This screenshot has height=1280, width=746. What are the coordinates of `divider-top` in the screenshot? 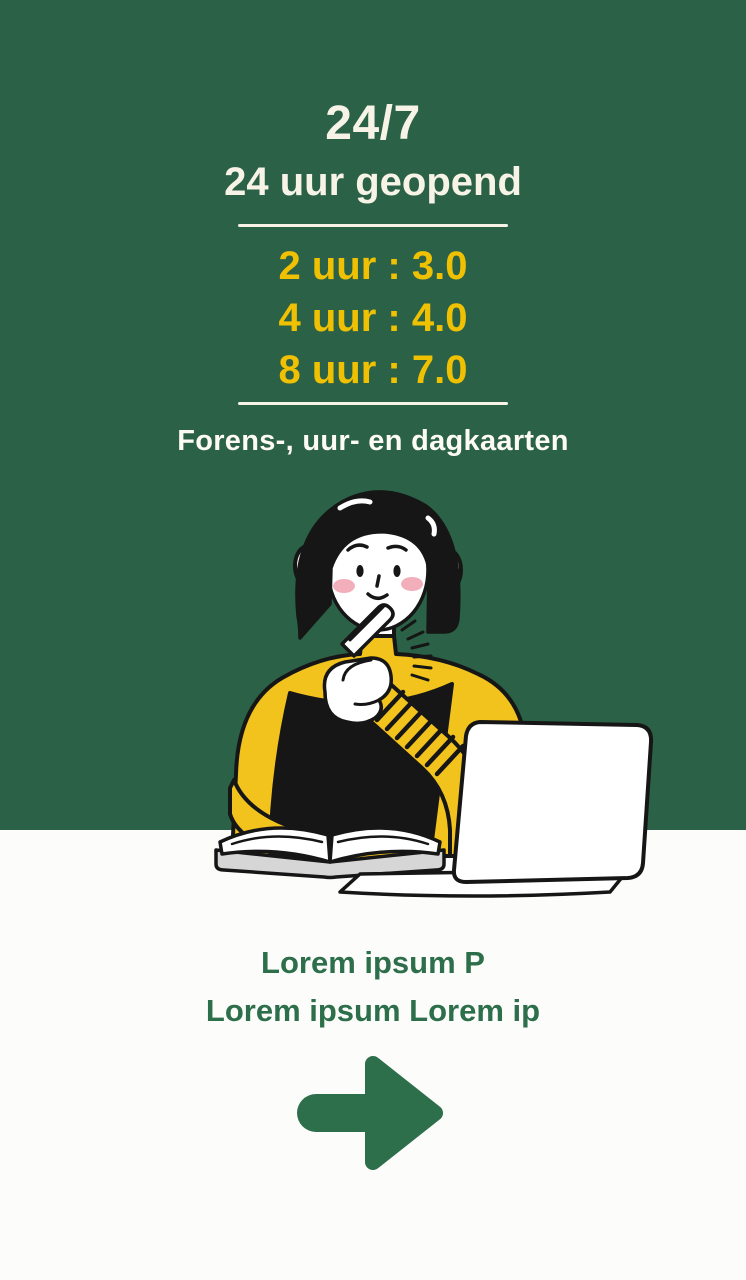 It's located at (373, 225).